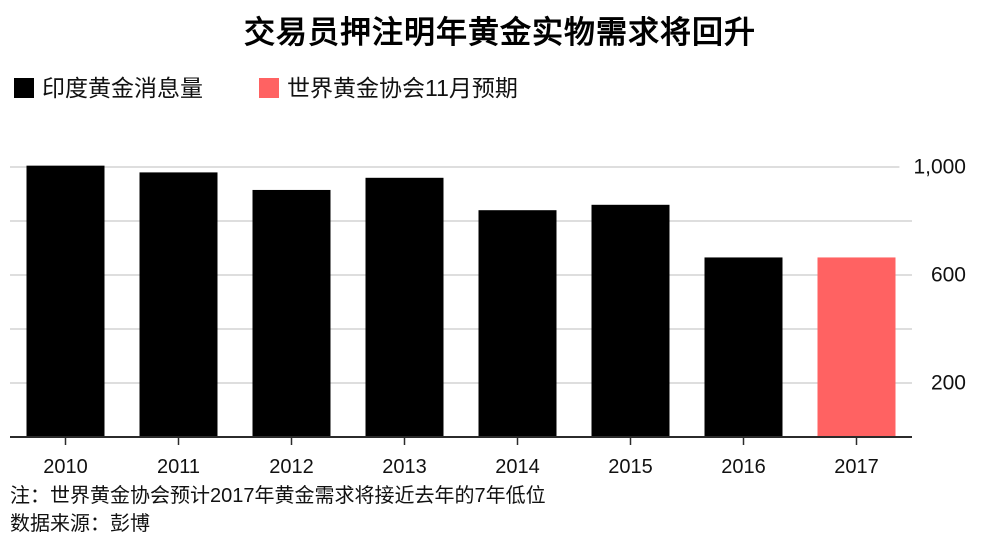  Describe the element at coordinates (278, 496) in the screenshot. I see `footnote: 注：世界黄金协会预计2017年黄金需求将接近去年的7年低位` at that location.